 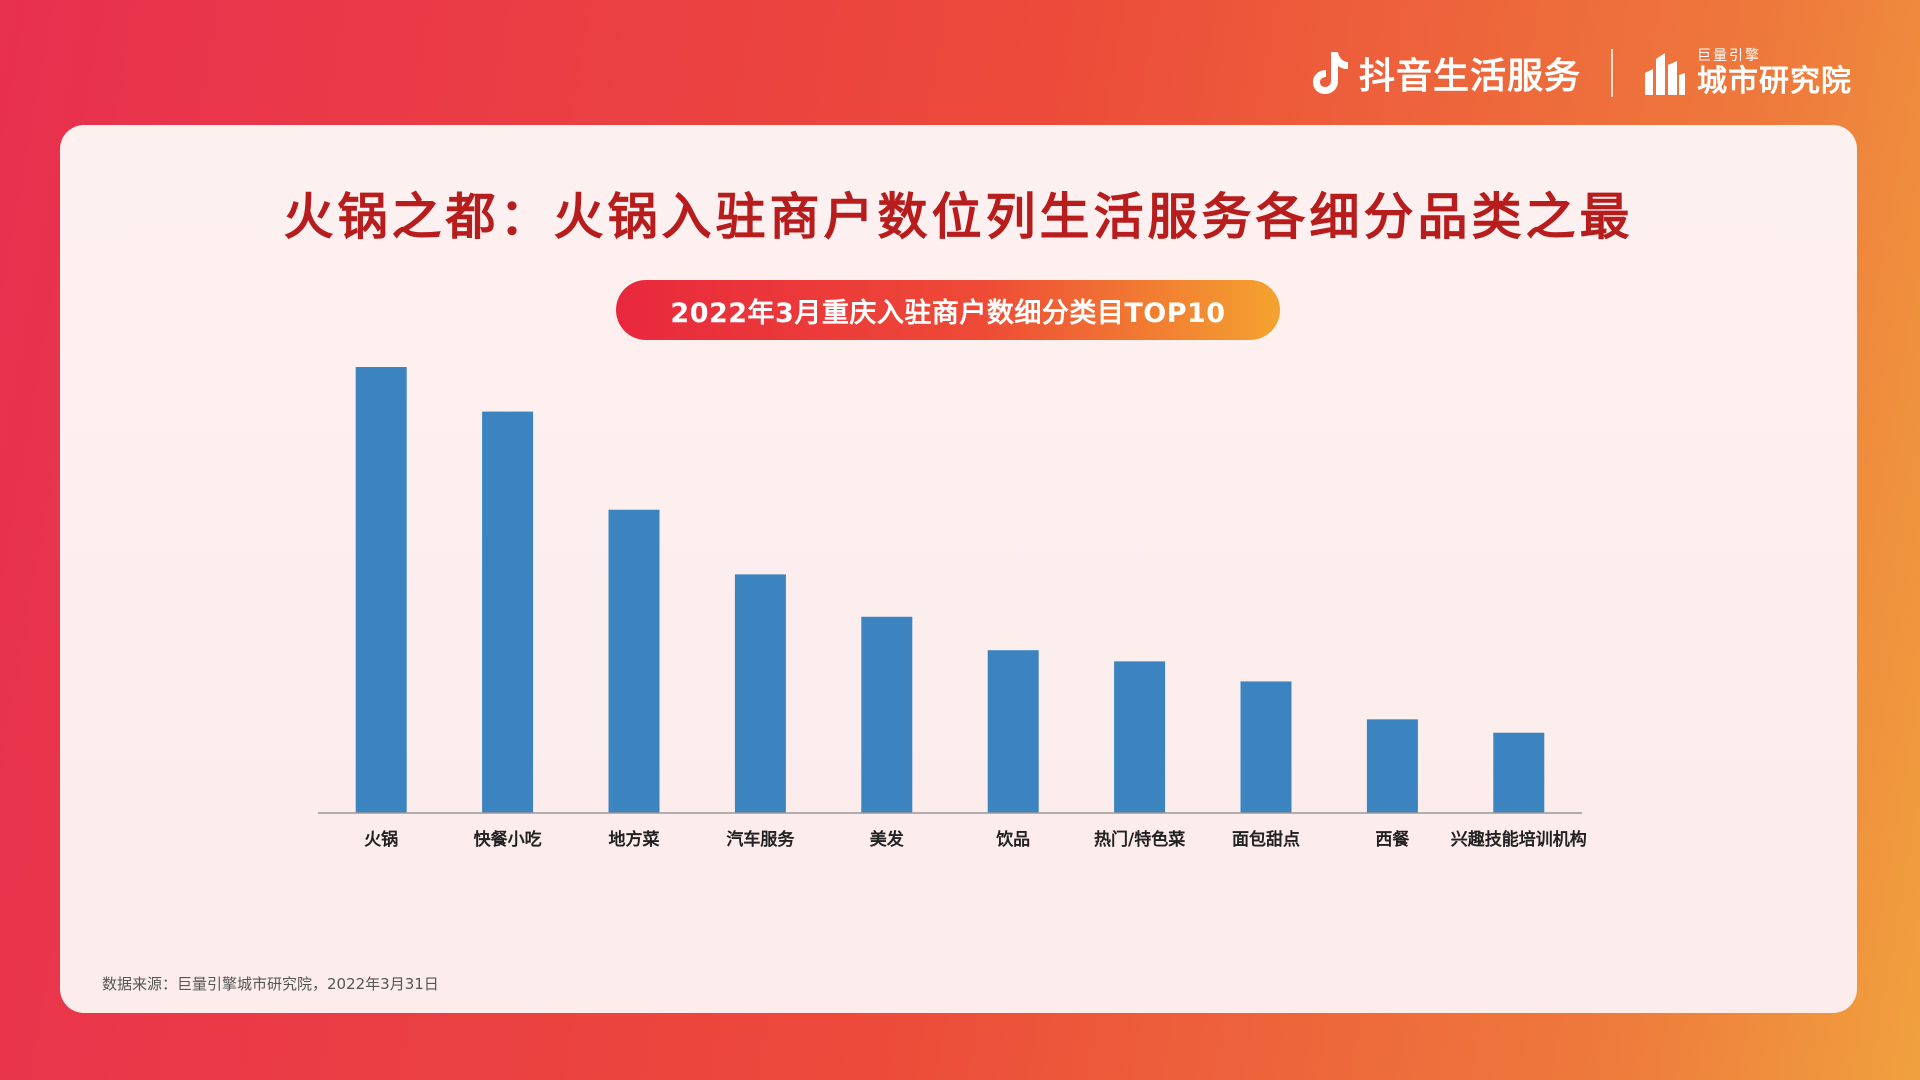 I want to click on city-buildings-icon, so click(x=1665, y=74).